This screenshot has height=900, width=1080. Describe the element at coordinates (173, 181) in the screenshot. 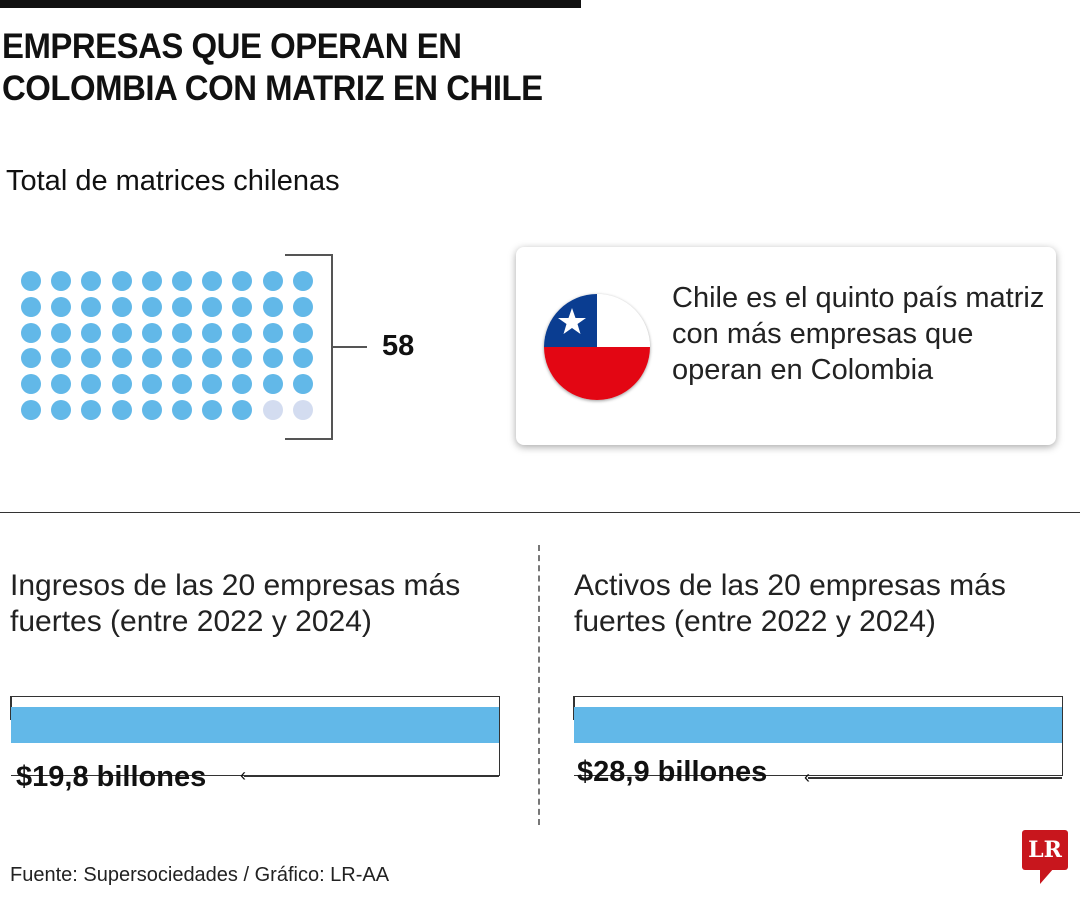

I see `dots-subtitle: Total de matrices chilenas` at that location.